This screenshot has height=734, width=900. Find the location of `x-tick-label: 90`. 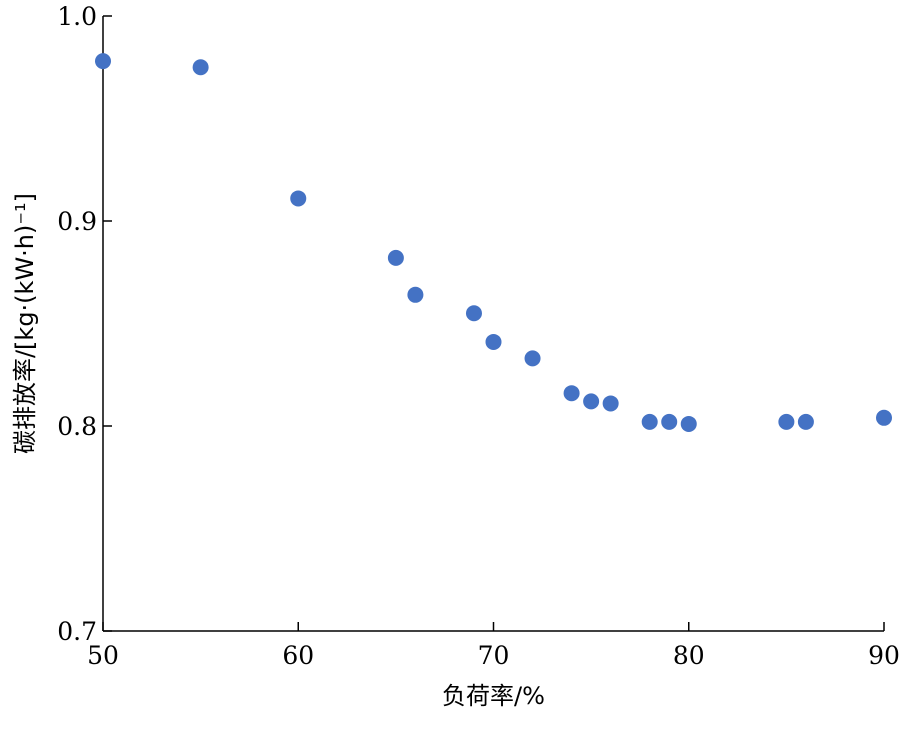

x-tick-label: 90 is located at coordinates (884, 655).